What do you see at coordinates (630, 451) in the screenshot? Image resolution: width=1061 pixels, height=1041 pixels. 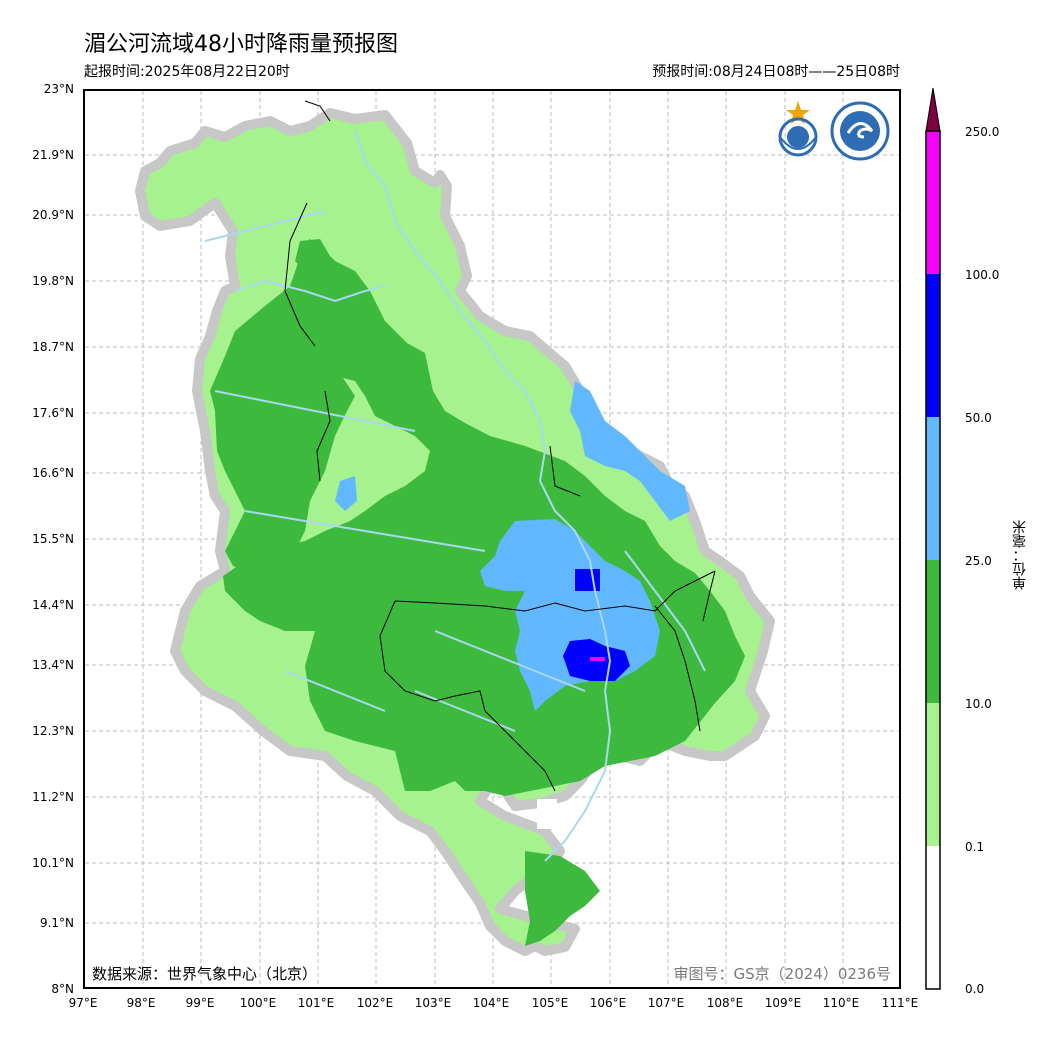 I see `rain-zone-25-50-east` at bounding box center [630, 451].